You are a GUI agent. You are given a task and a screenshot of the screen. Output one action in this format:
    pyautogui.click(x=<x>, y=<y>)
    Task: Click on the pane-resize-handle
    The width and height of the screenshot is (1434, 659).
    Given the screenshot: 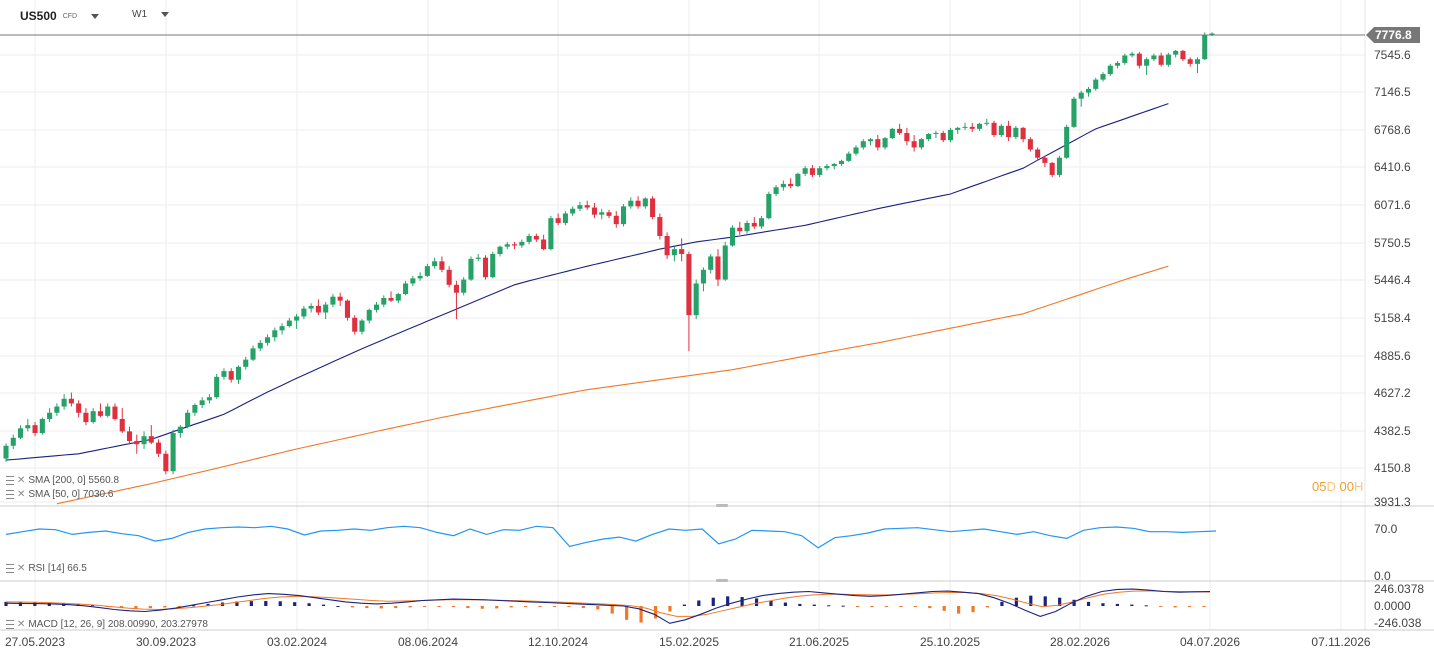 What is the action you would take?
    pyautogui.click(x=722, y=580)
    